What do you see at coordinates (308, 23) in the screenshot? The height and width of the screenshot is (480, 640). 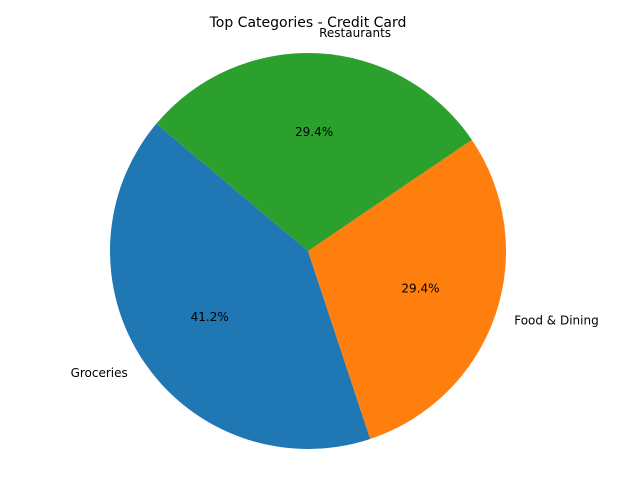 I see `chart-title: Top Categories - Credit Card` at bounding box center [308, 23].